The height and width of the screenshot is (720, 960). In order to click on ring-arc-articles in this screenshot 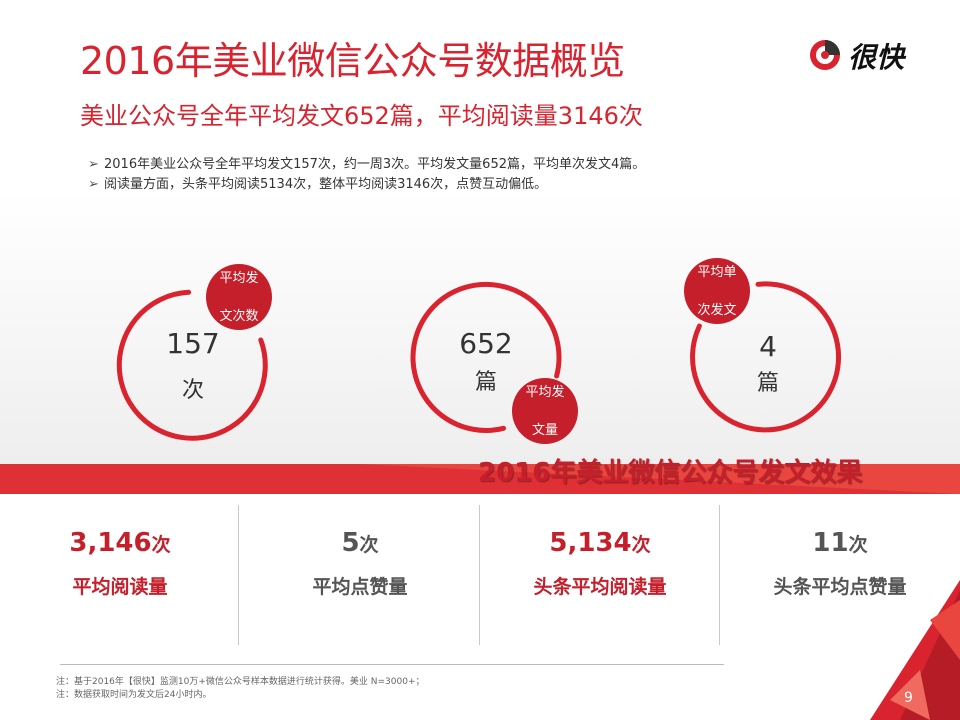, I will do `click(486, 357)`.